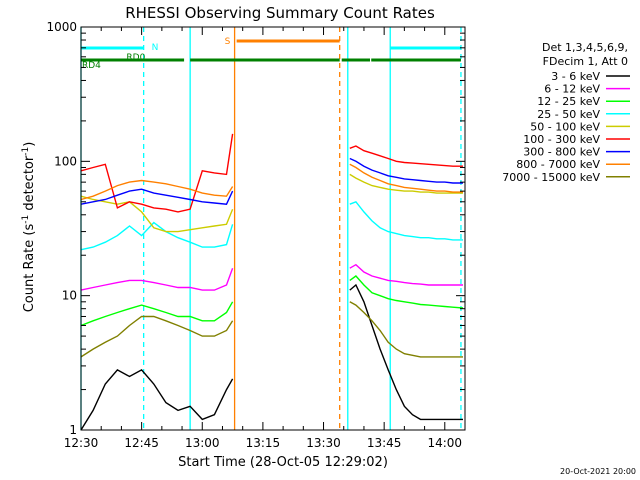 The image size is (640, 480). Describe the element at coordinates (272, 301) in the screenshot. I see `series-12-25-kev` at that location.